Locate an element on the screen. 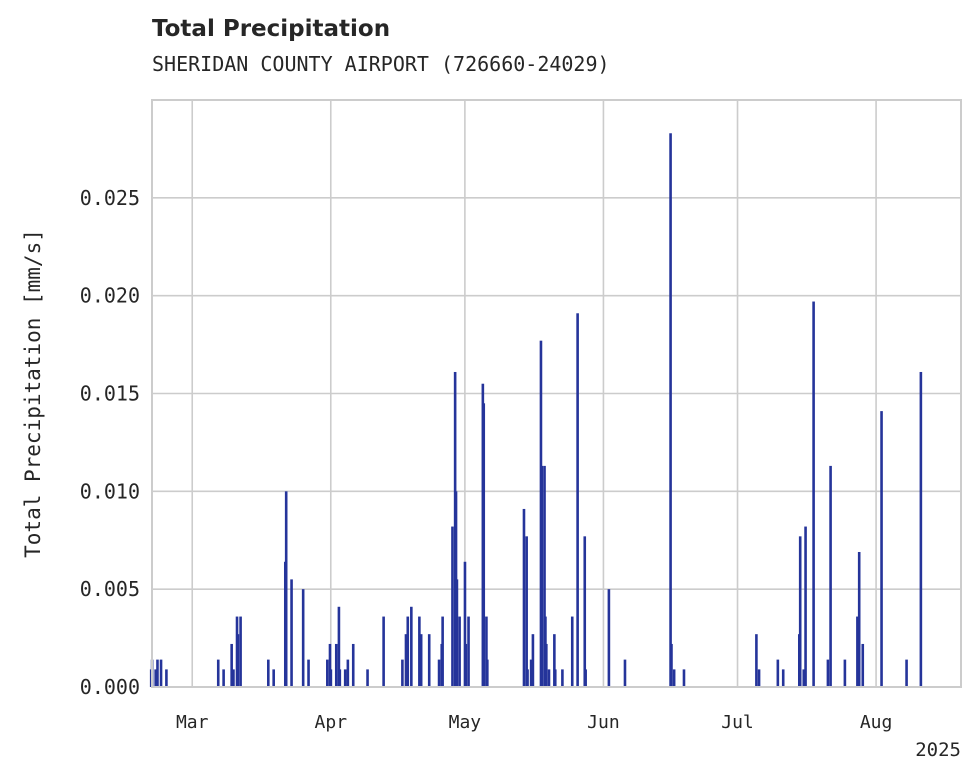 This screenshot has height=783, width=980. y-tick-label: 0.025 is located at coordinates (110, 198).